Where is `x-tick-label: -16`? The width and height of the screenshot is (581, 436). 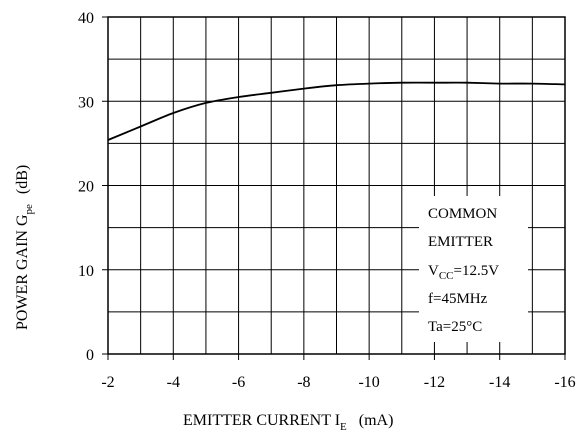 x-tick-label: -16 is located at coordinates (564, 382).